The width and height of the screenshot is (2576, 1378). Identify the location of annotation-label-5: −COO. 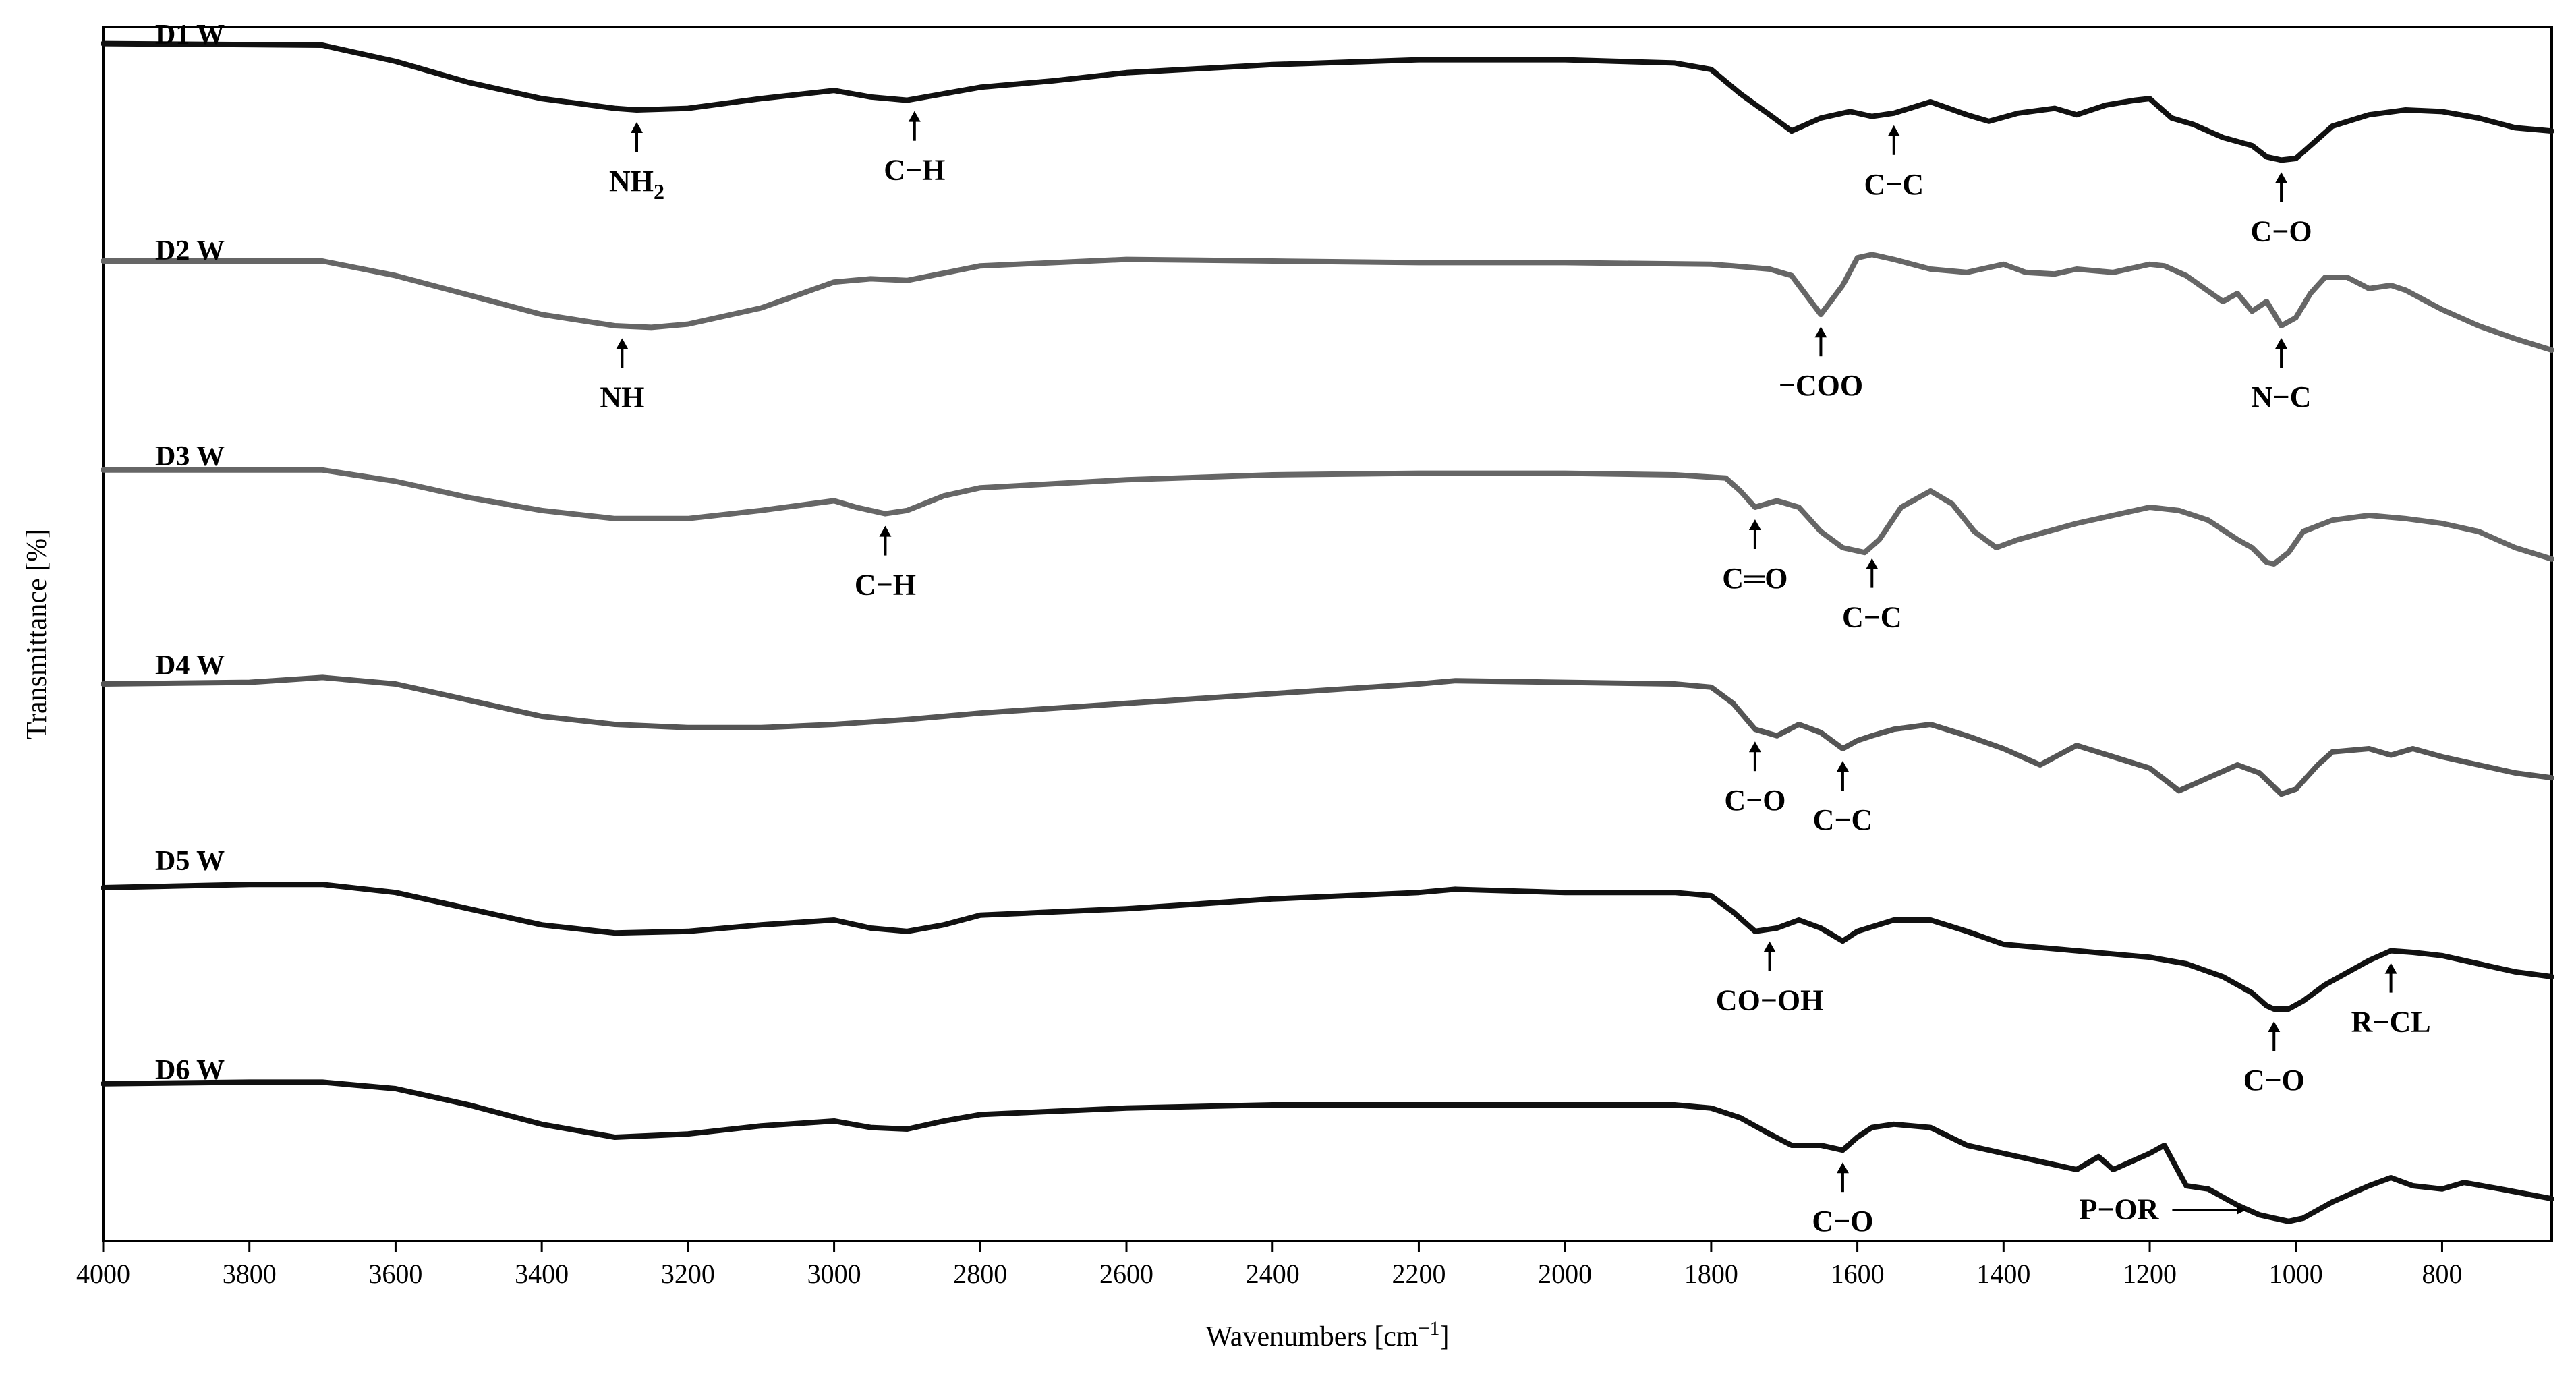
(1821, 385).